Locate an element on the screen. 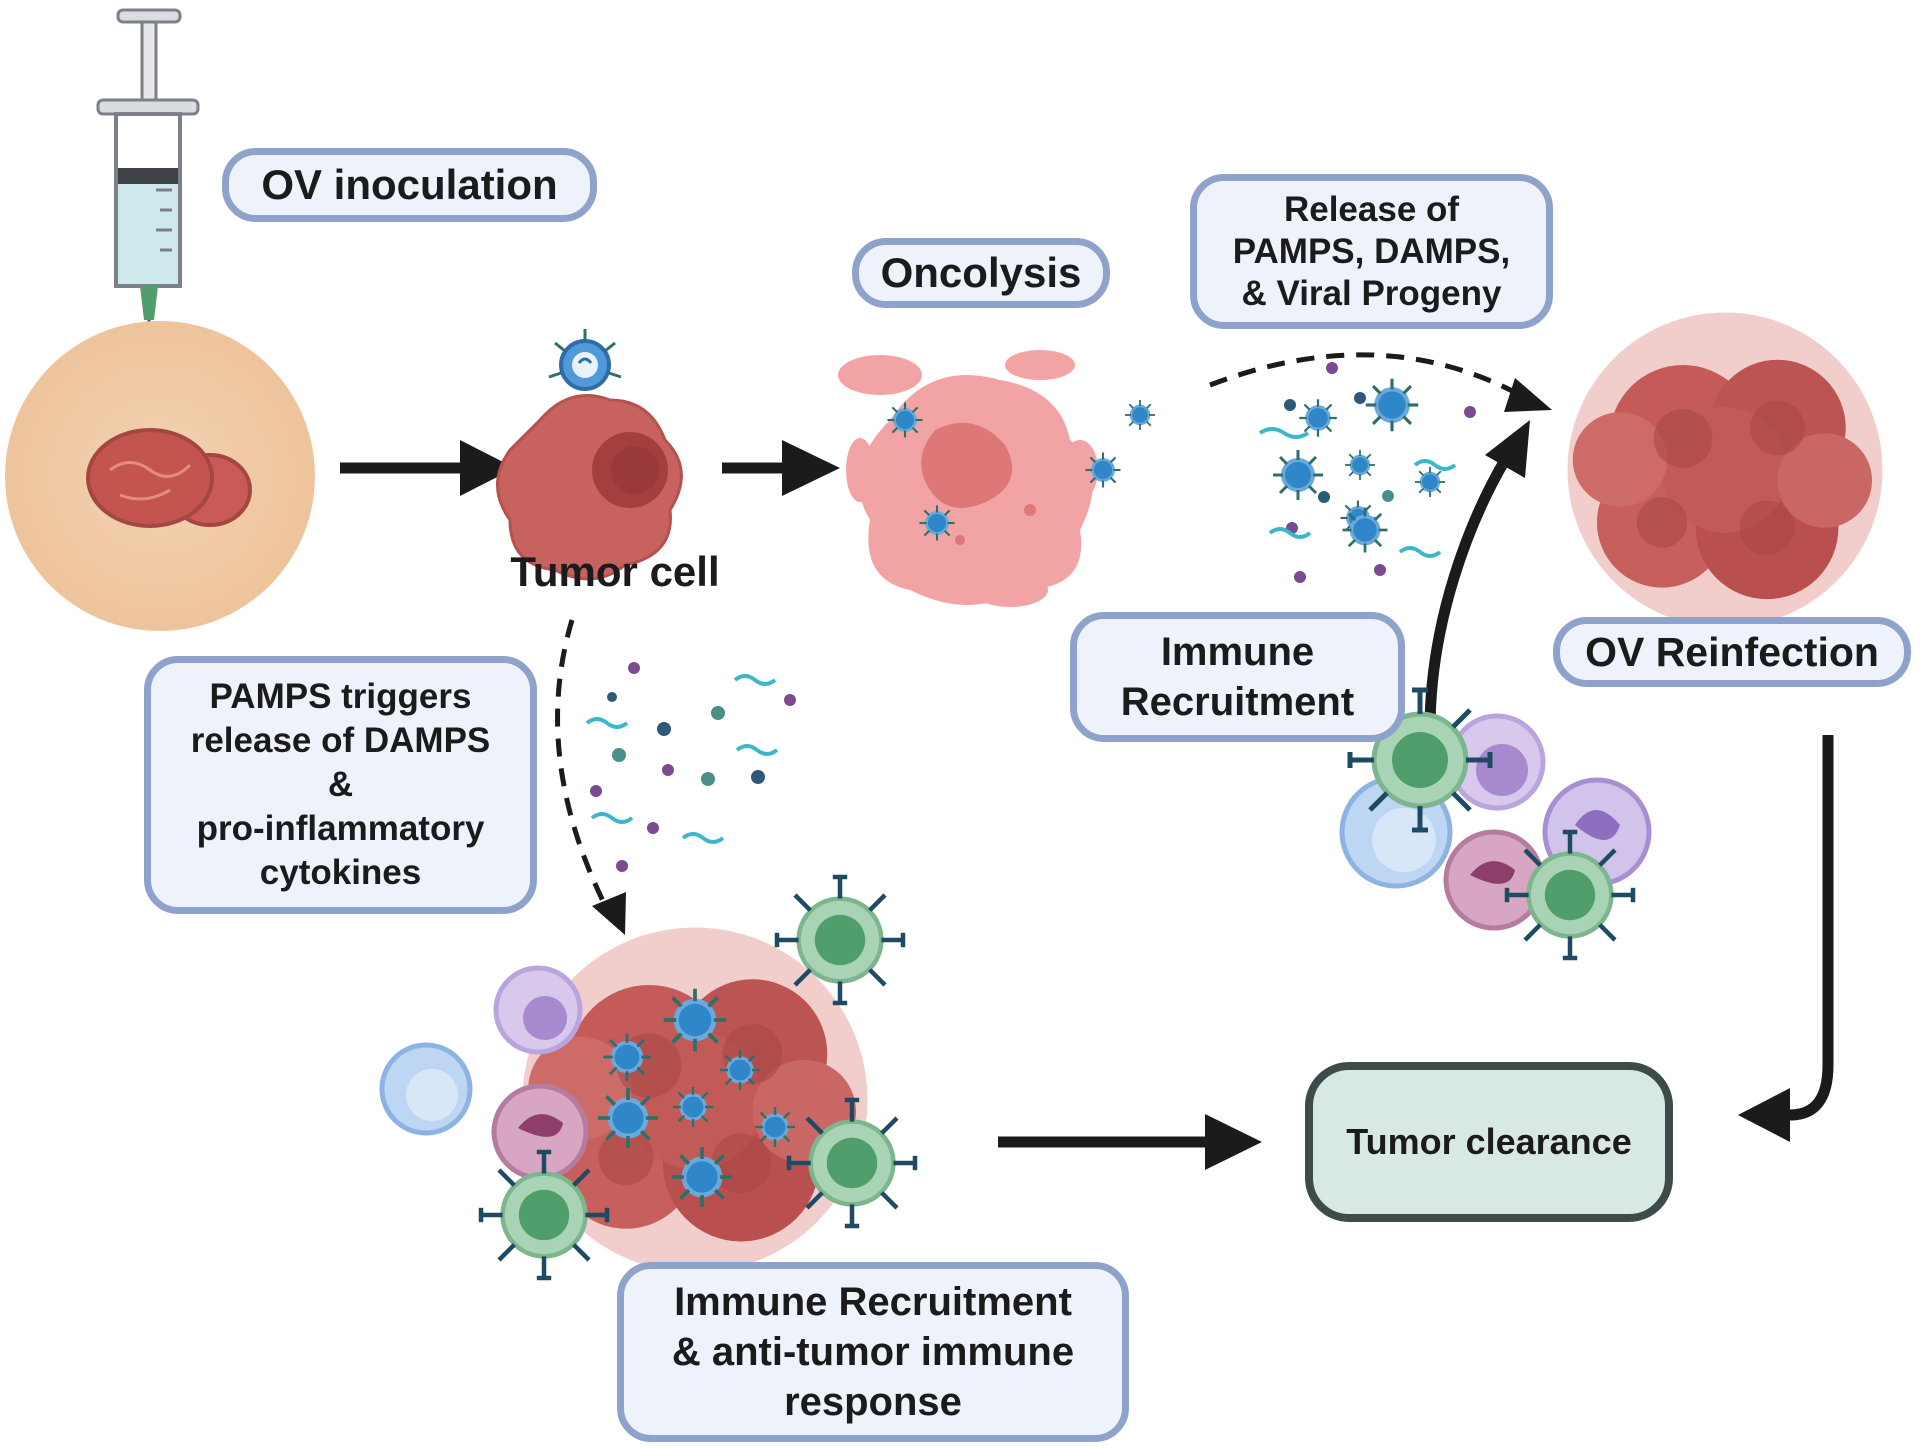 The height and width of the screenshot is (1448, 1920). ov-reinfection-label: OV Reinfection is located at coordinates (1732, 652).